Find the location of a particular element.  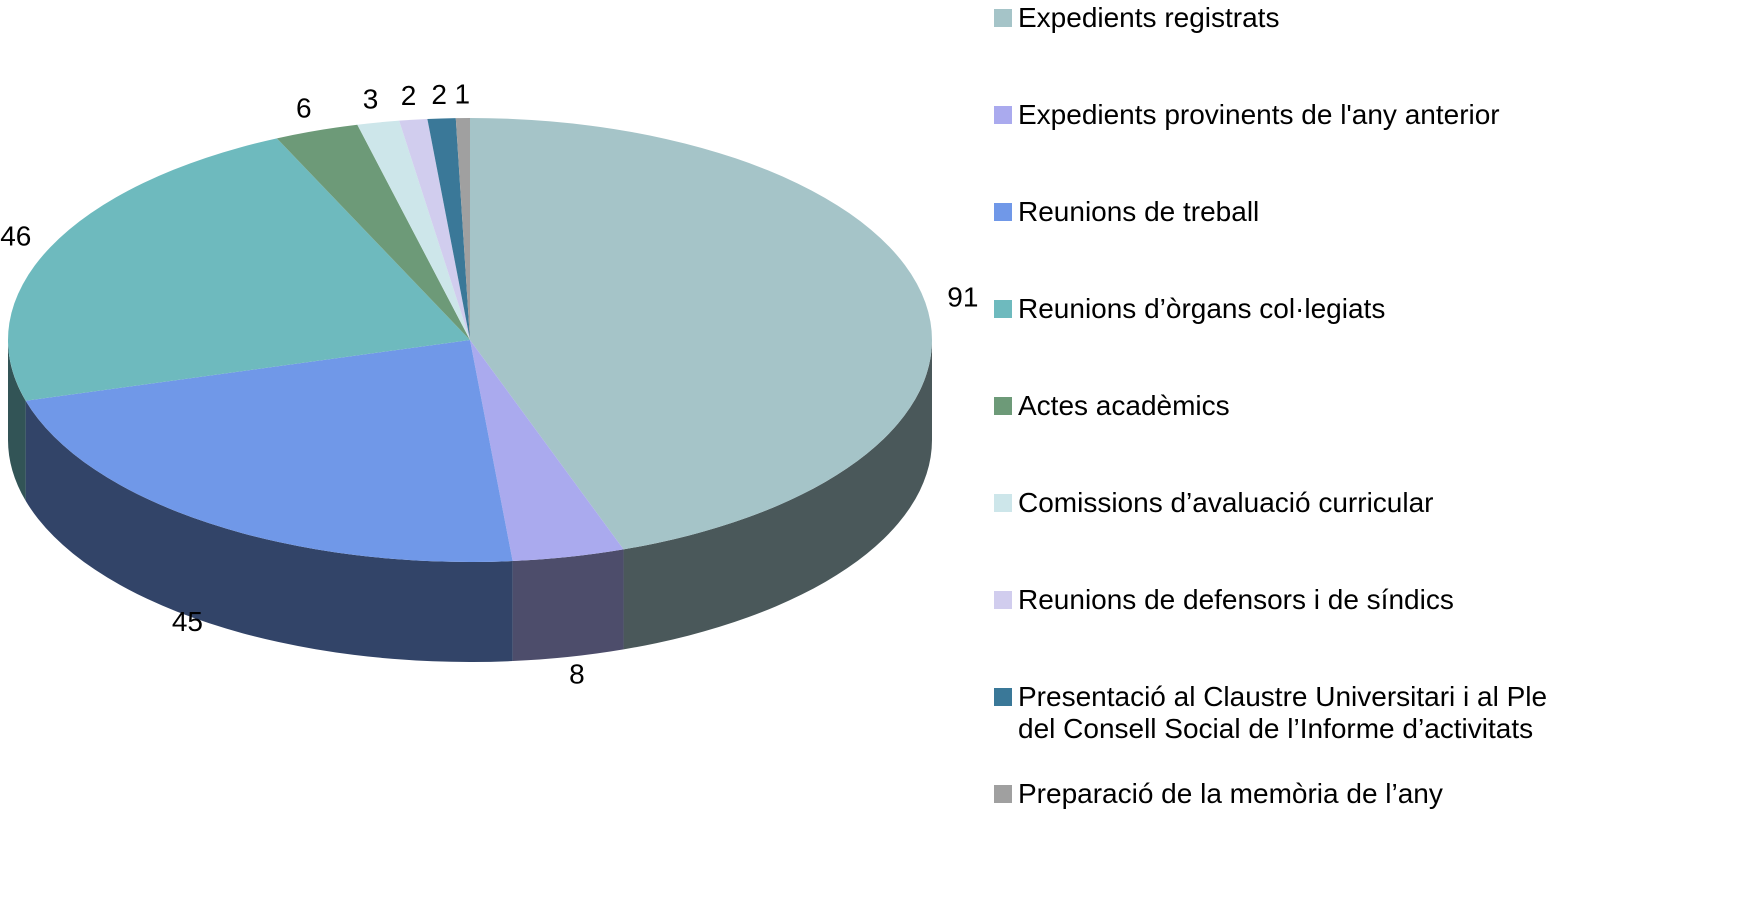

legend-label: Comissions d’avaluació curricular is located at coordinates (1226, 502).